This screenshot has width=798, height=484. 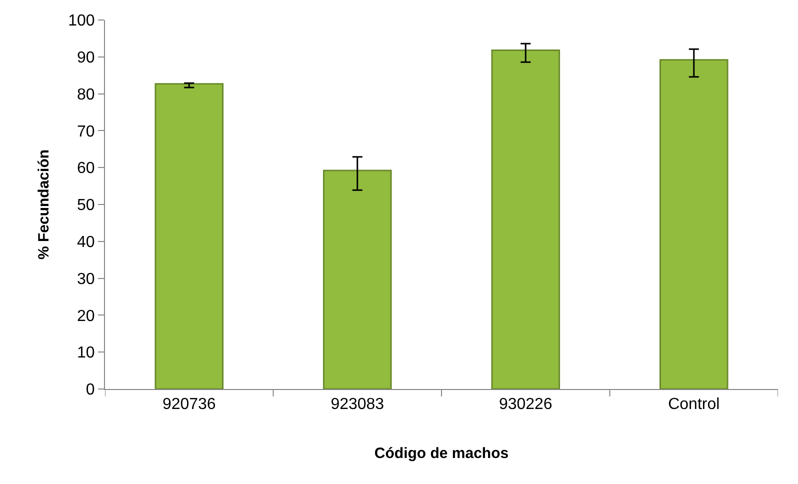 I want to click on y-tick-label: 40, so click(x=86, y=242).